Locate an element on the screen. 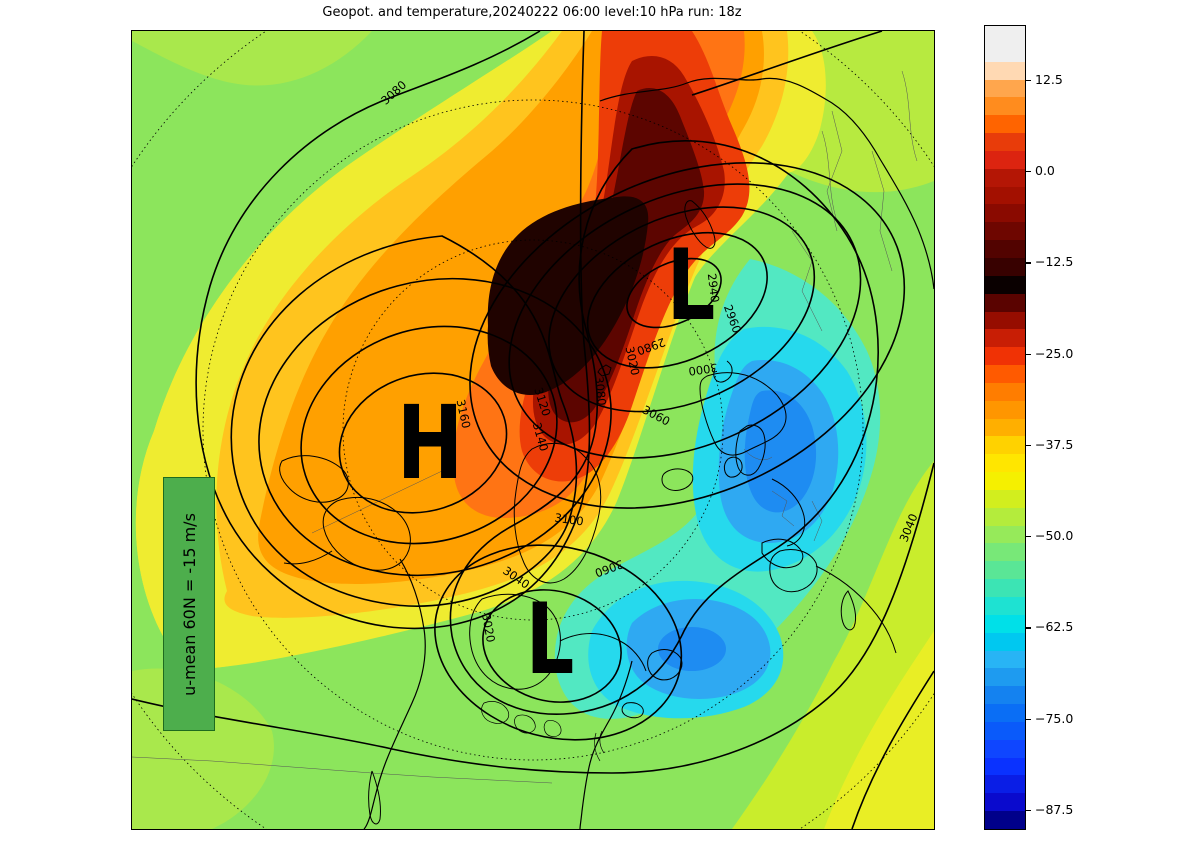  colorbar-tick-label: −37.5 is located at coordinates (1054, 444).